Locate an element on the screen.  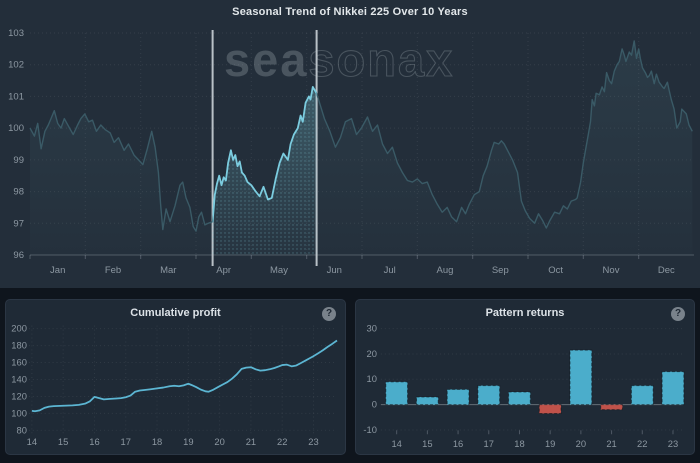
svg-text: May is located at coordinates (279, 270).